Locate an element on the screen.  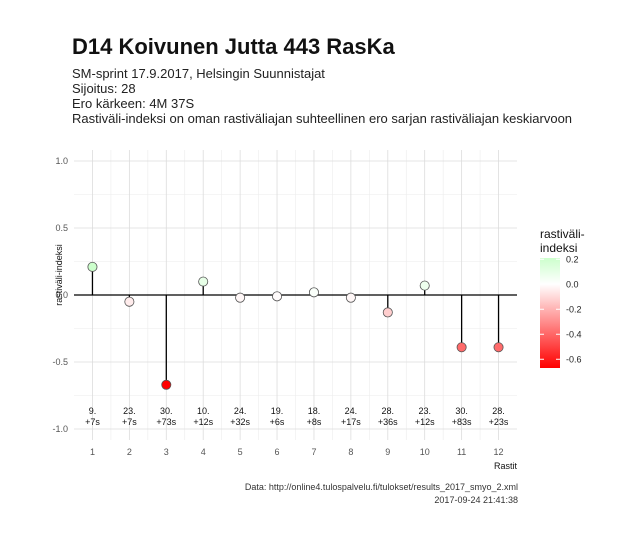
y-axis-label: rastiväli-indeksi is located at coordinates (59, 275).